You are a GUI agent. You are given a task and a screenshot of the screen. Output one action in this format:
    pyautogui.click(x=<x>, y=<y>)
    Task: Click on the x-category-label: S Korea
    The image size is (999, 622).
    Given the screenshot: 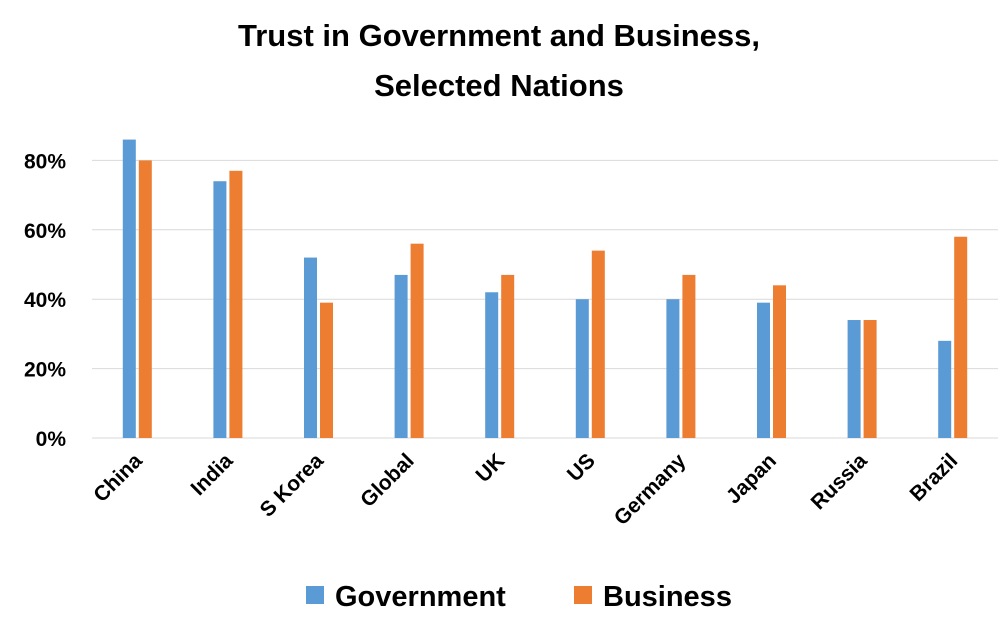 What is the action you would take?
    pyautogui.click(x=292, y=485)
    